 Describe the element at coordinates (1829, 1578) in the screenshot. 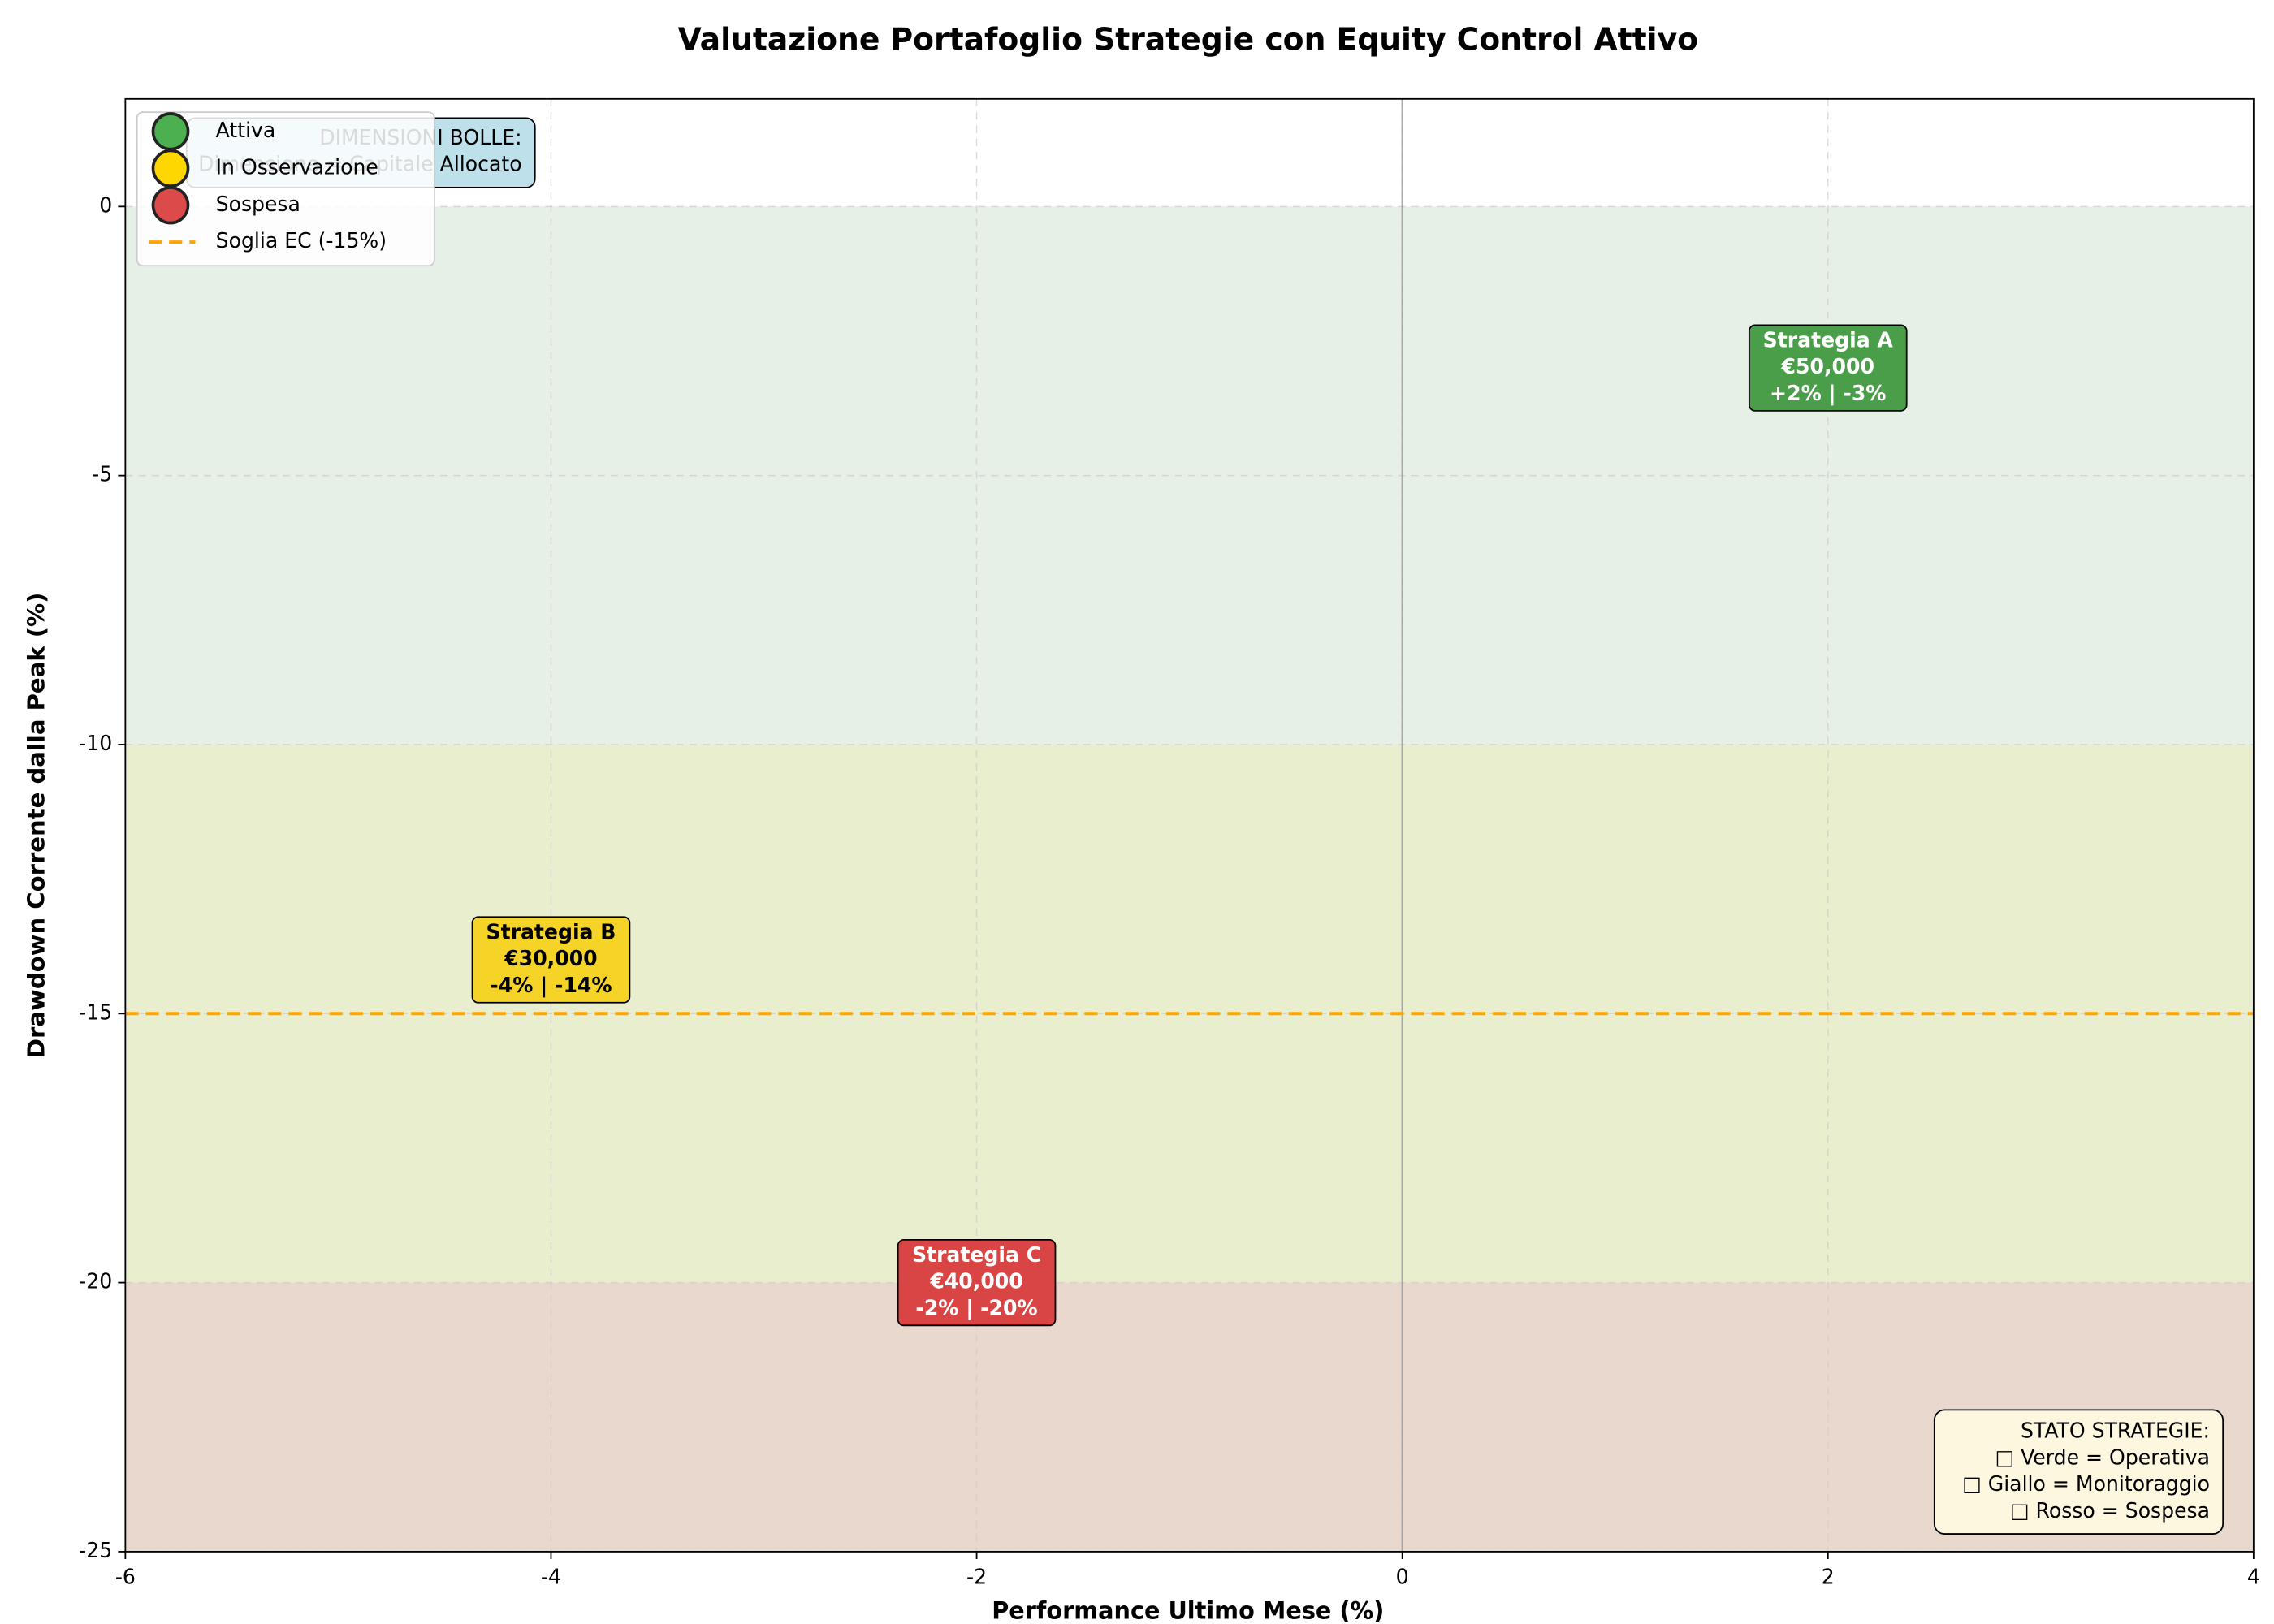

I see `x-tick-label: 2` at that location.